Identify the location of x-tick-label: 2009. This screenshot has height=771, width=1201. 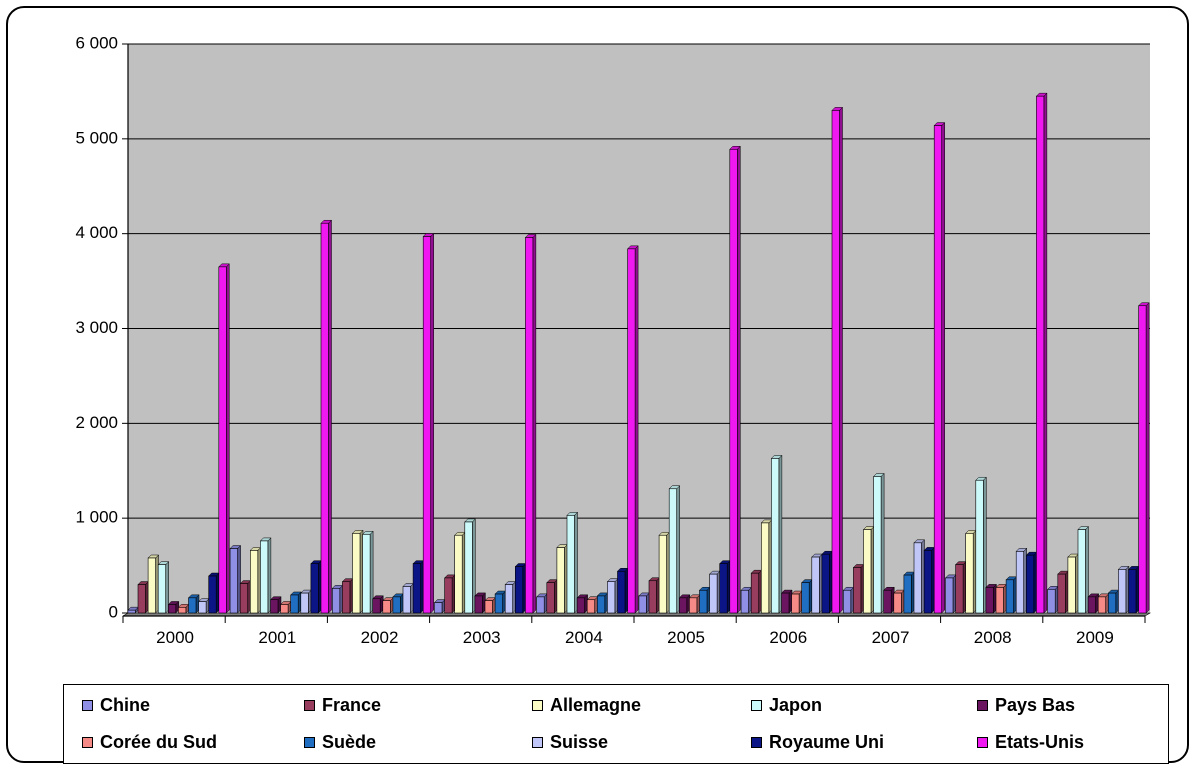
(1095, 637).